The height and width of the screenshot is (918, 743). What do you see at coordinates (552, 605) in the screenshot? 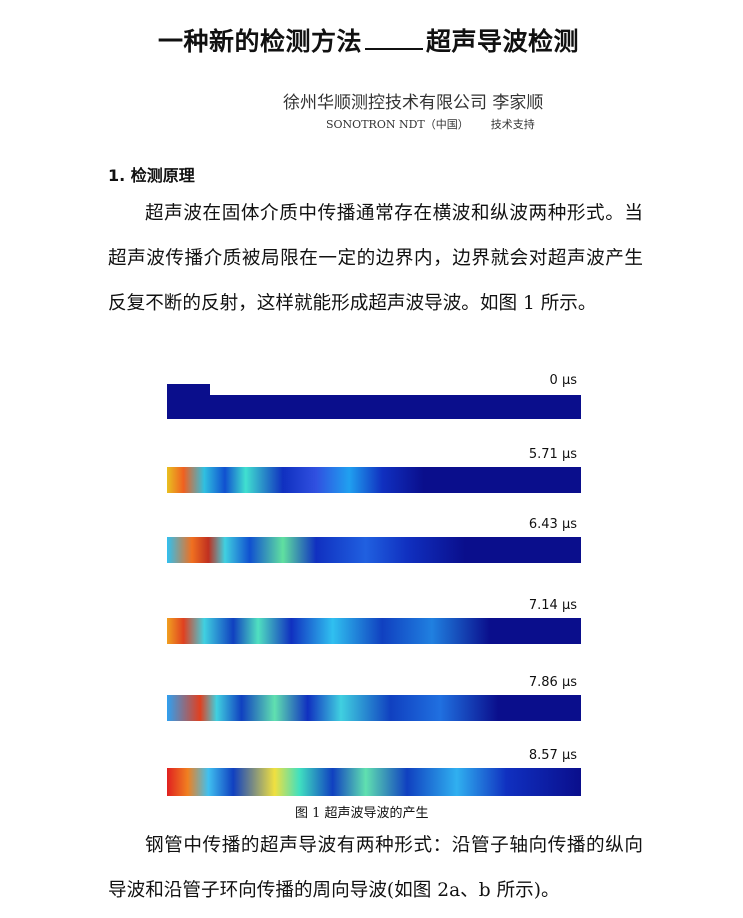
I see `frame-3-time: 7.14 μs` at bounding box center [552, 605].